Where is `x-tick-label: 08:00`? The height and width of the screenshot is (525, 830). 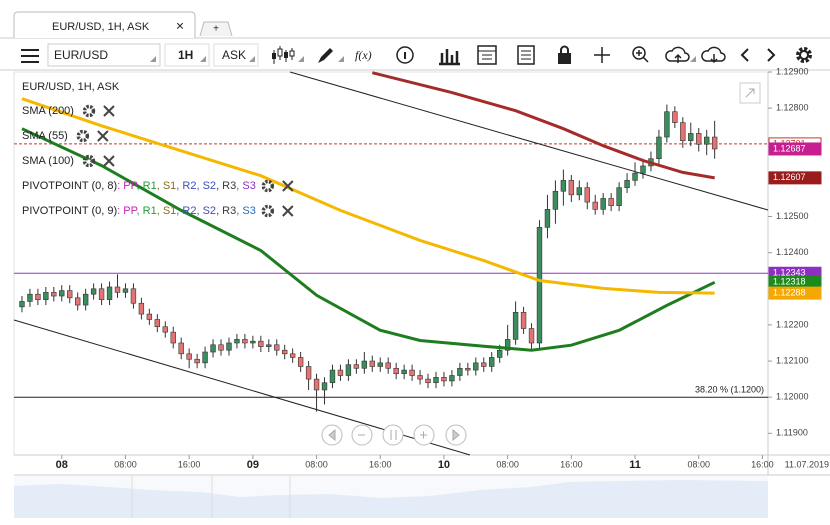 x-tick-label: 08:00 is located at coordinates (125, 464).